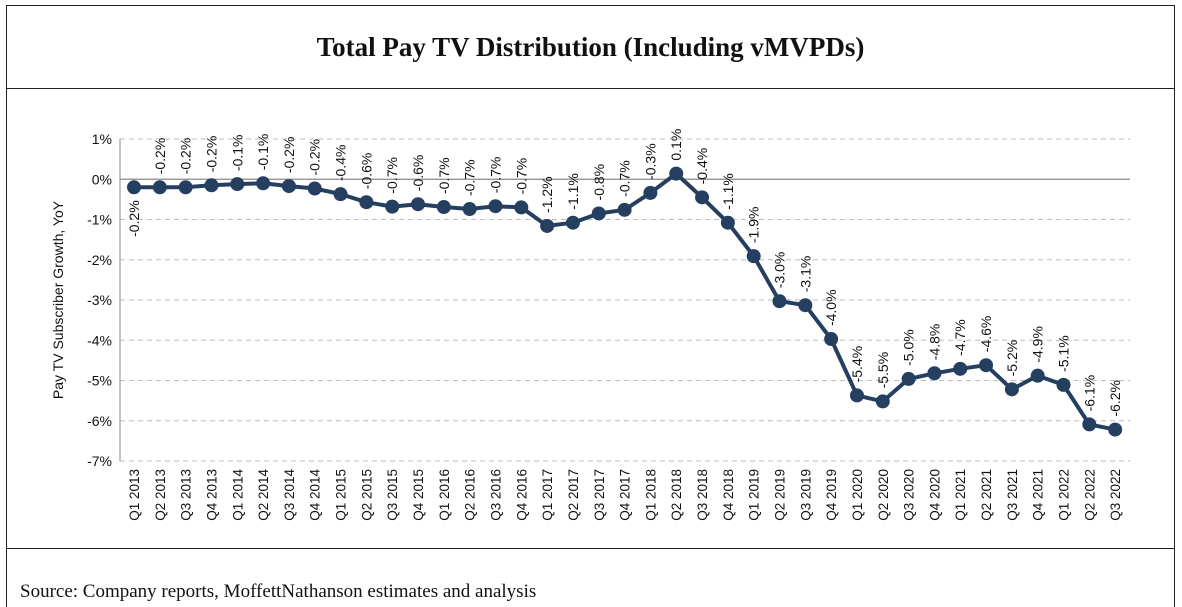 This screenshot has height=607, width=1182. I want to click on data-label: -5.2%, so click(1012, 358).